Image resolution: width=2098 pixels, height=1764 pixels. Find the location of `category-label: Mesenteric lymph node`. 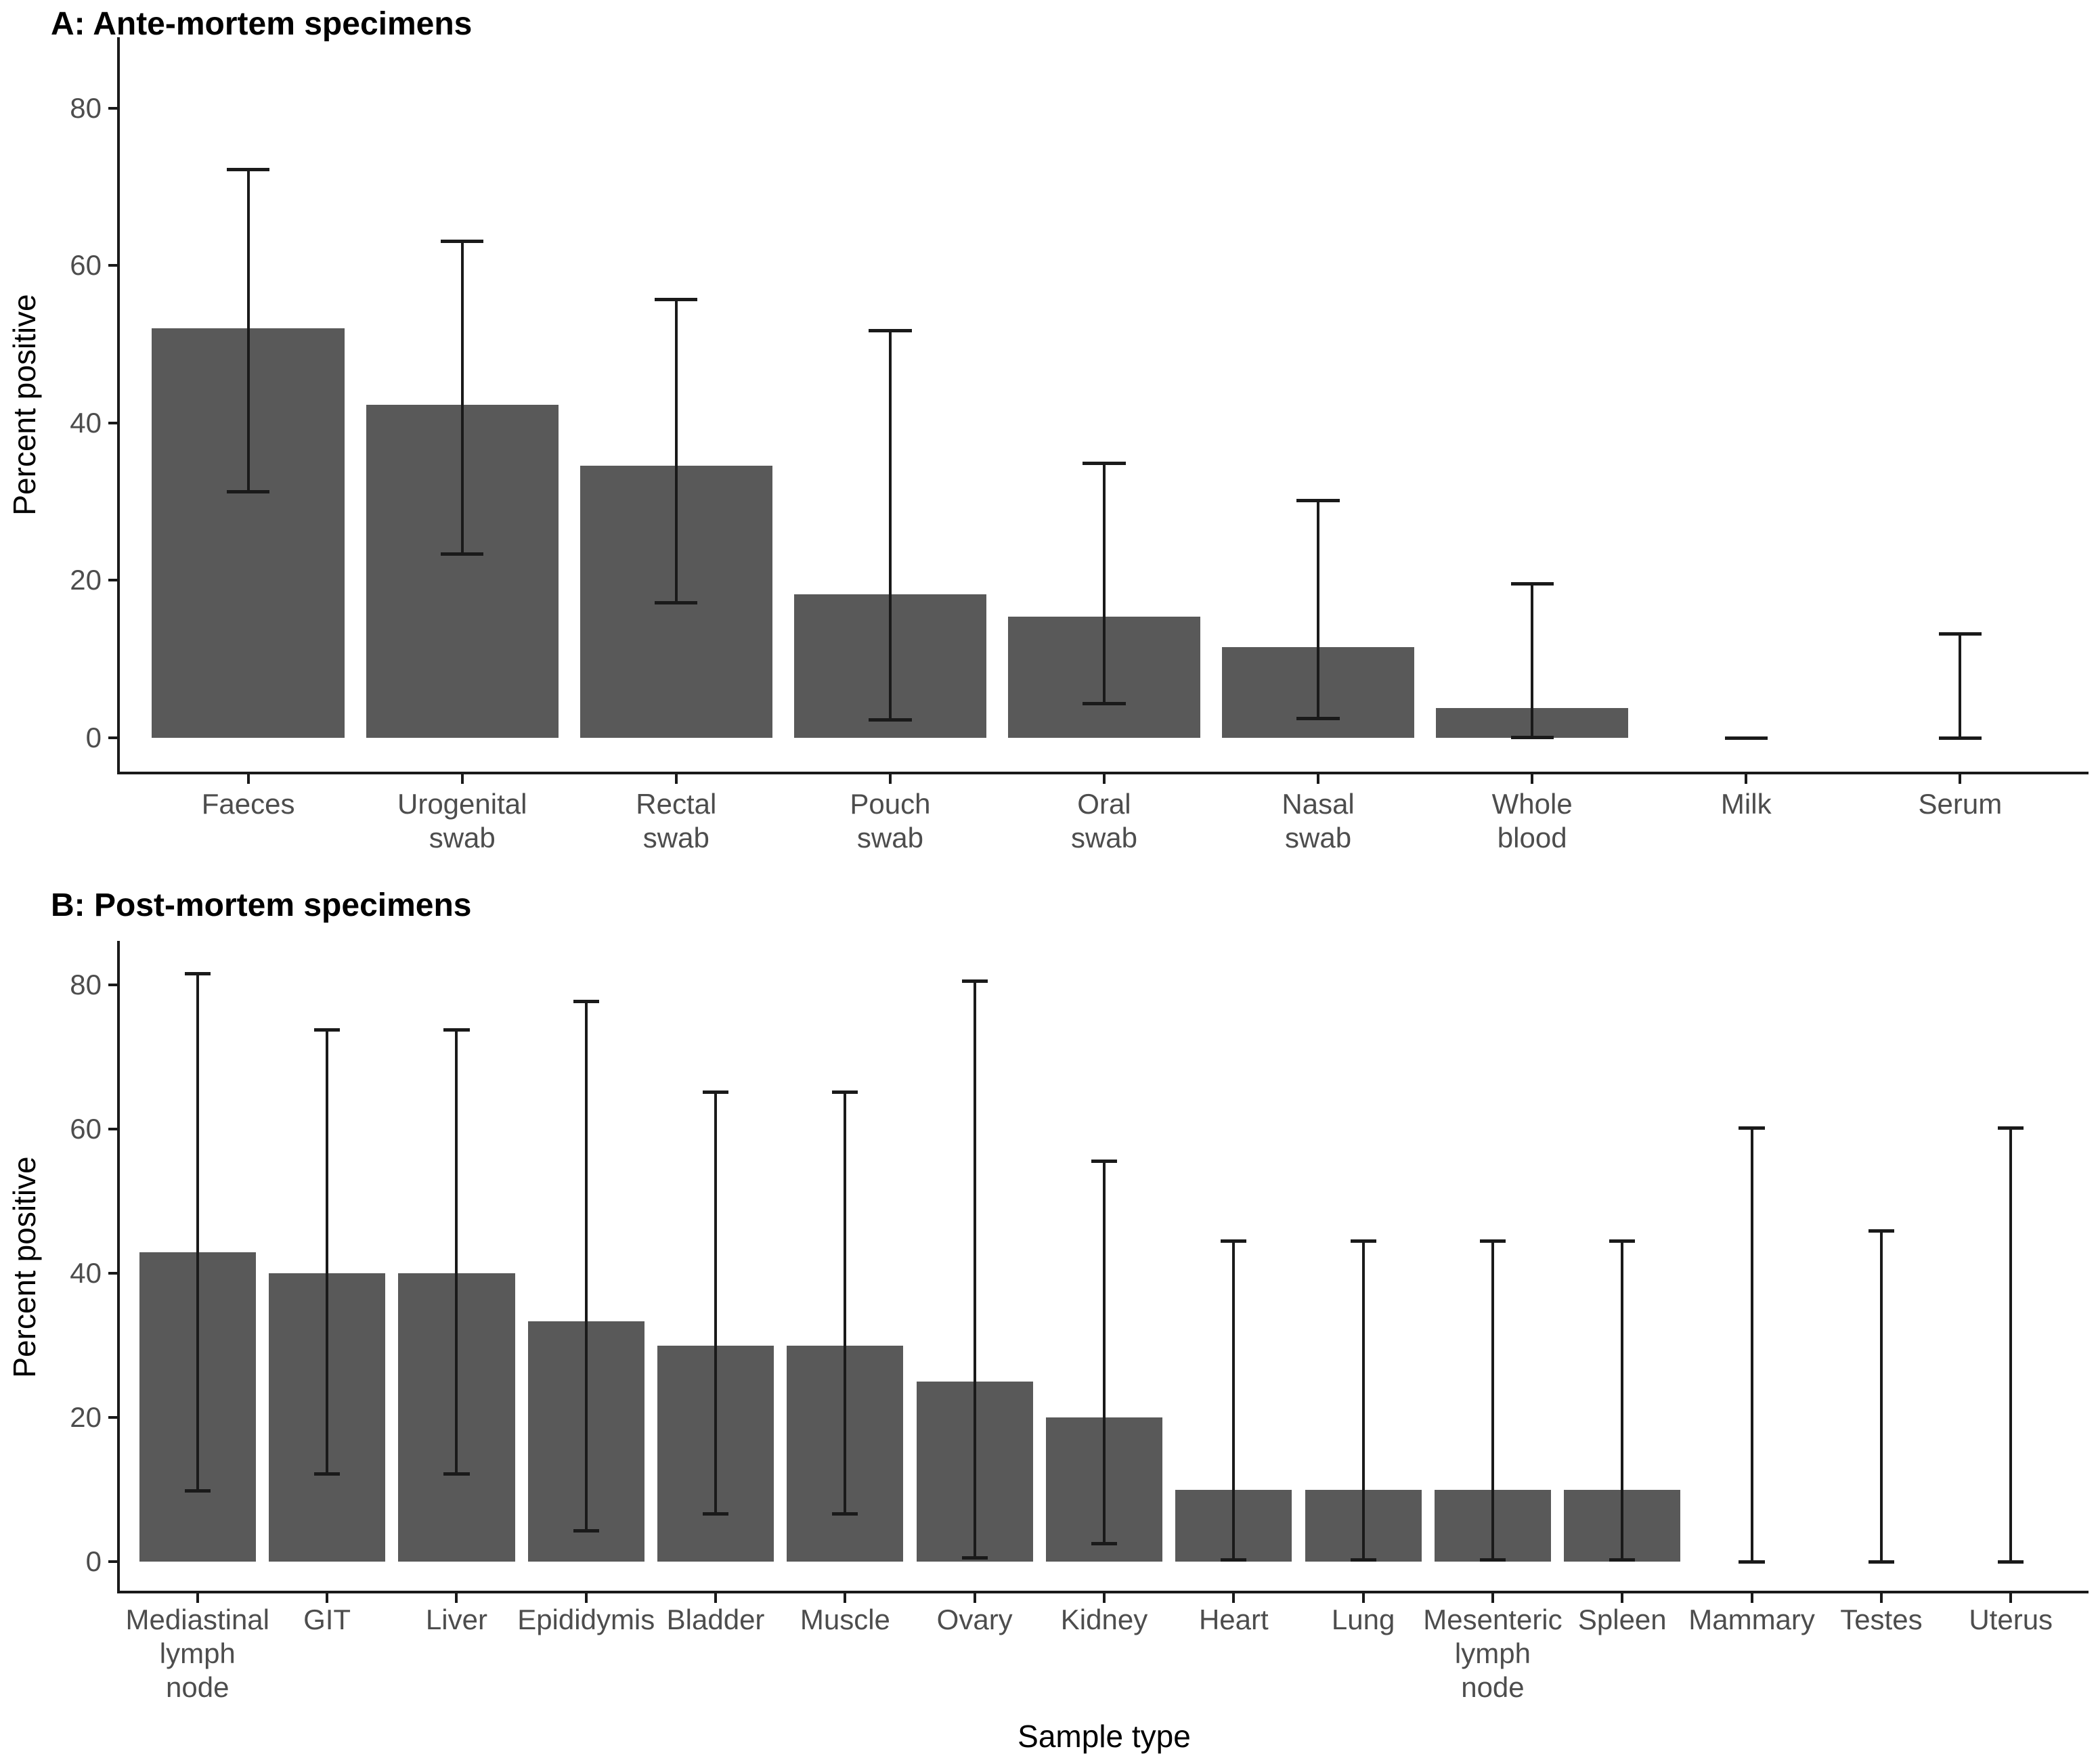

category-label: Mesenteric lymph node is located at coordinates (1492, 1653).